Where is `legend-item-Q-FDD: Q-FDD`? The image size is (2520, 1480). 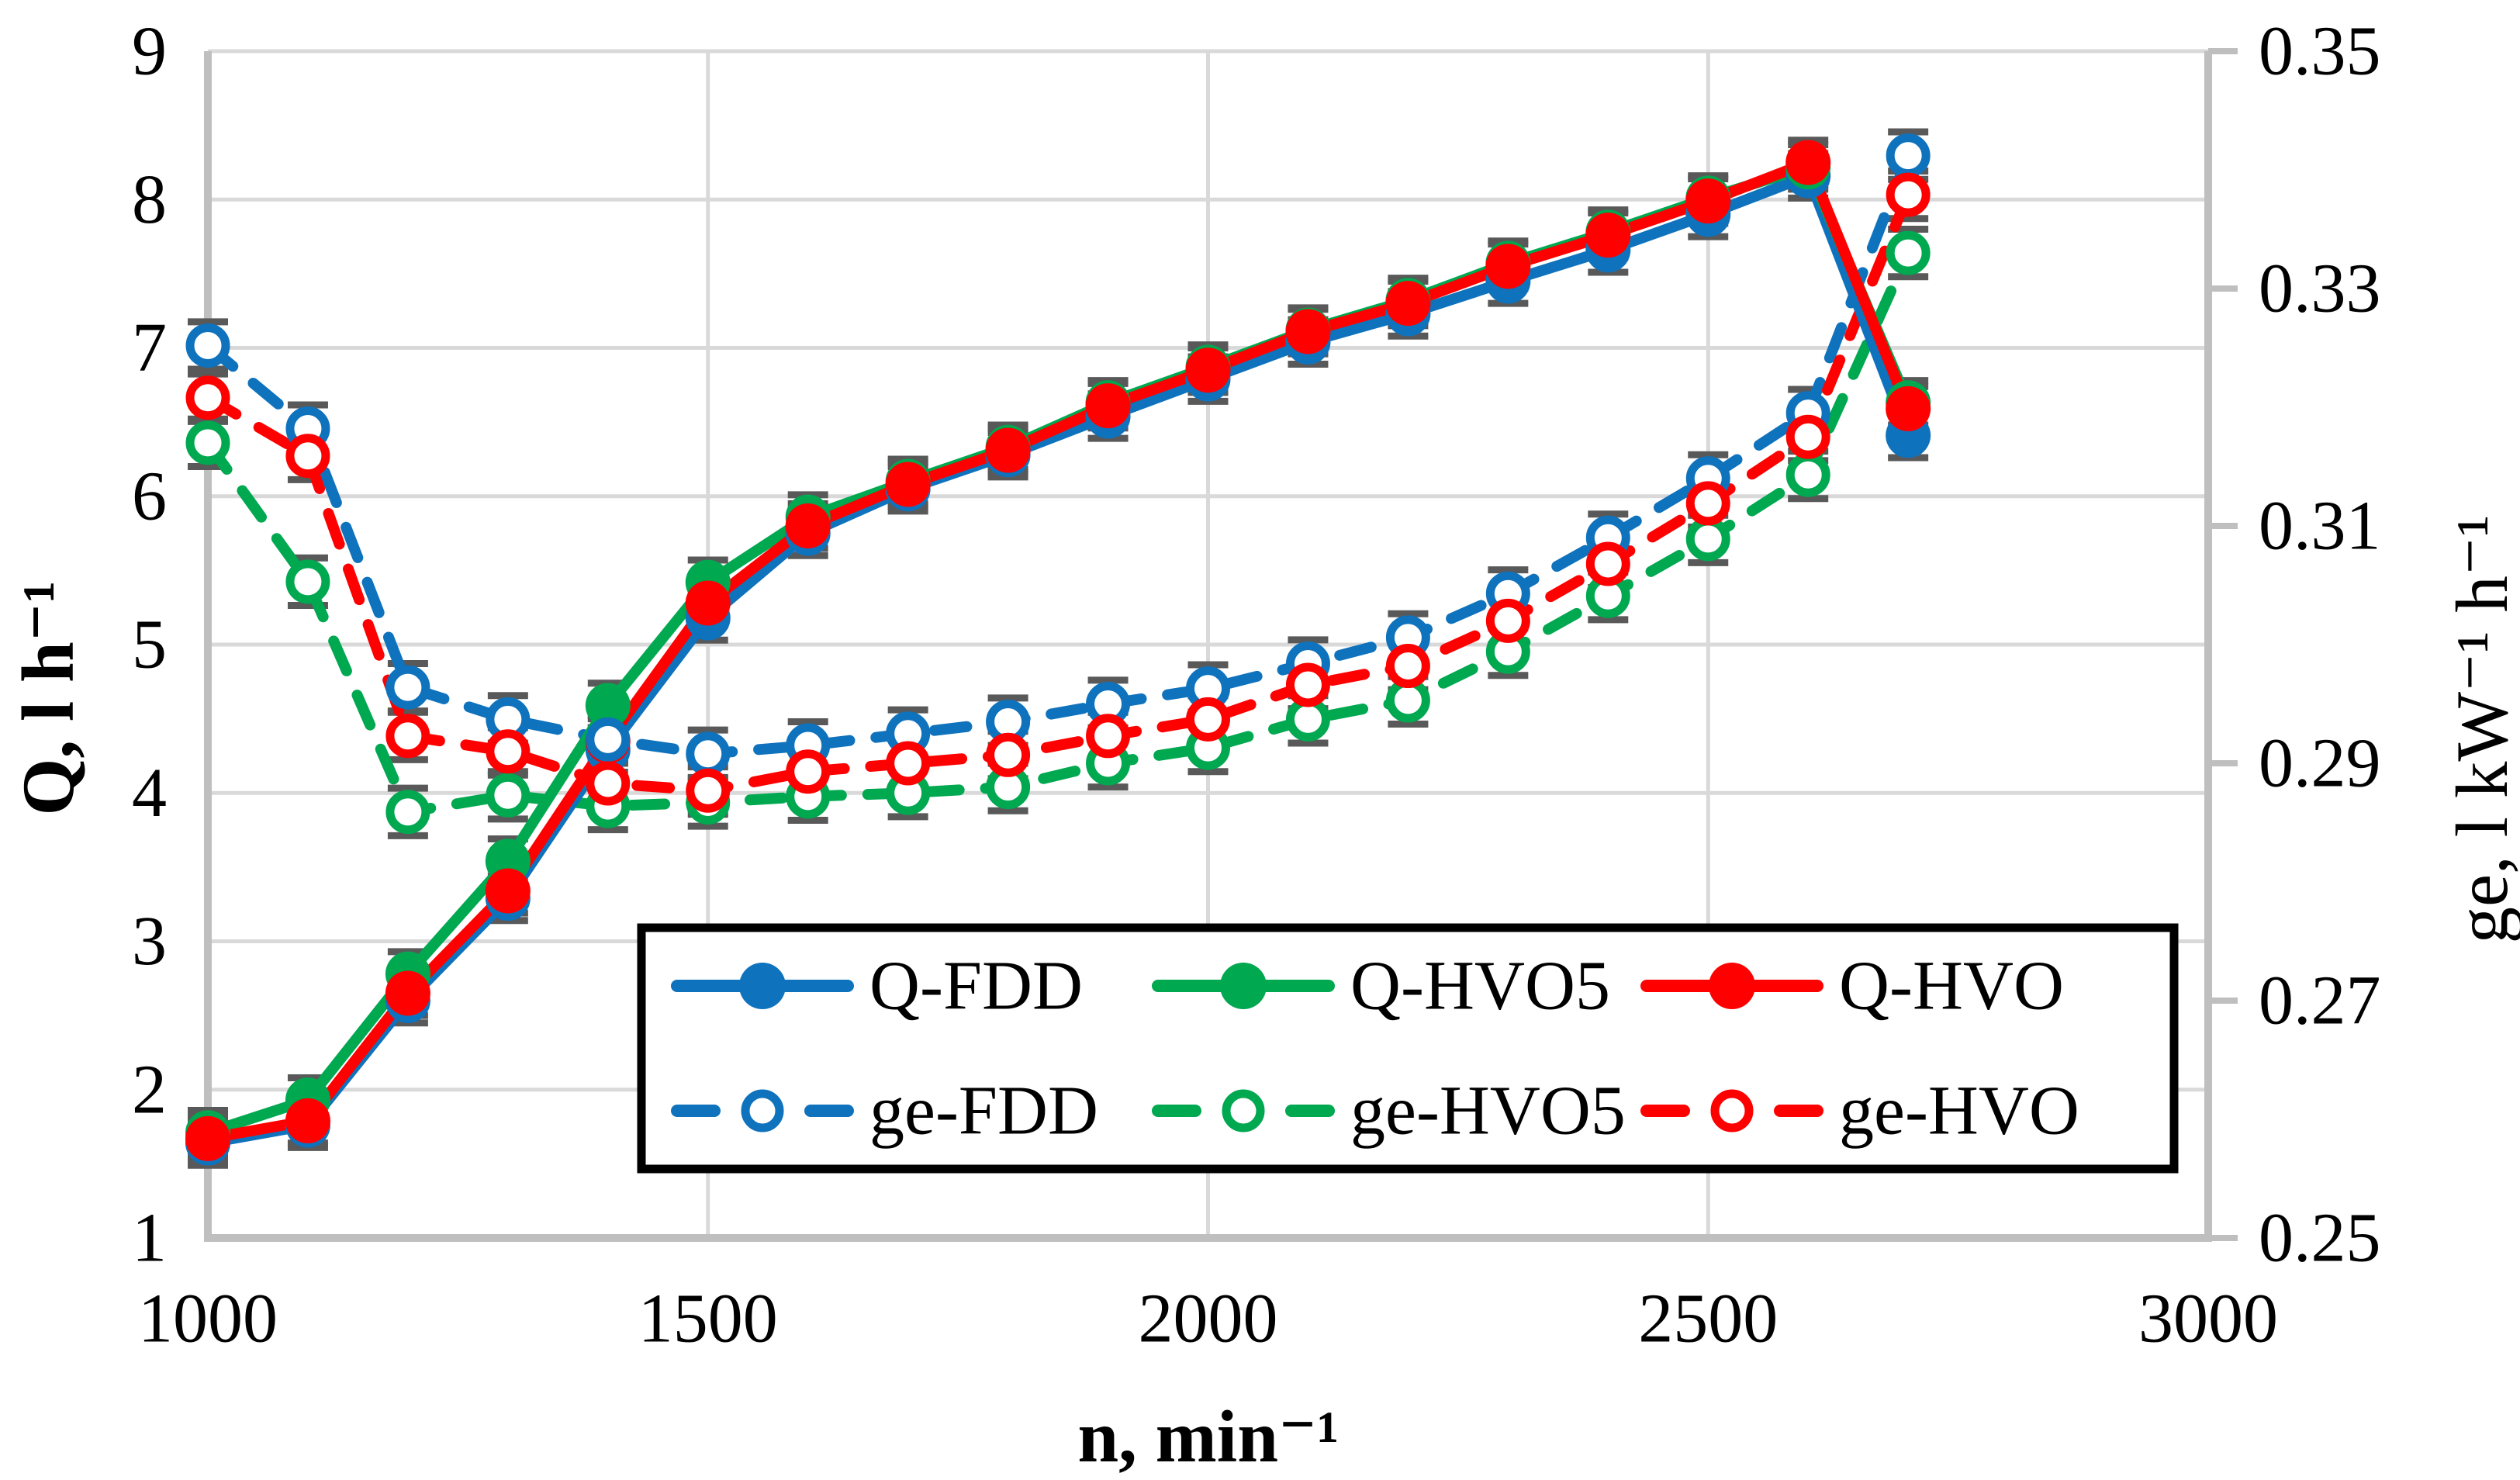
legend-item-Q-FDD: Q-FDD is located at coordinates (877, 986).